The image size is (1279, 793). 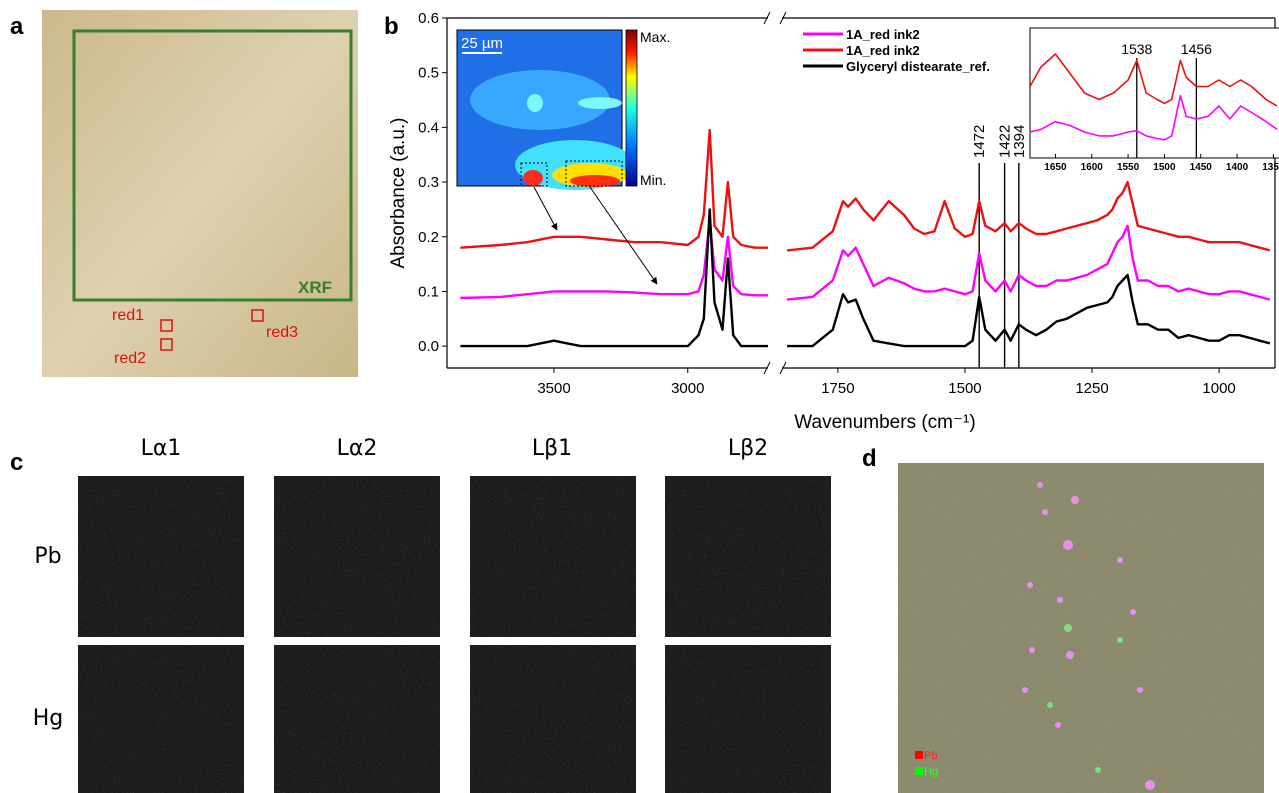 What do you see at coordinates (428, 73) in the screenshot?
I see `y-tick-label: 0.5` at bounding box center [428, 73].